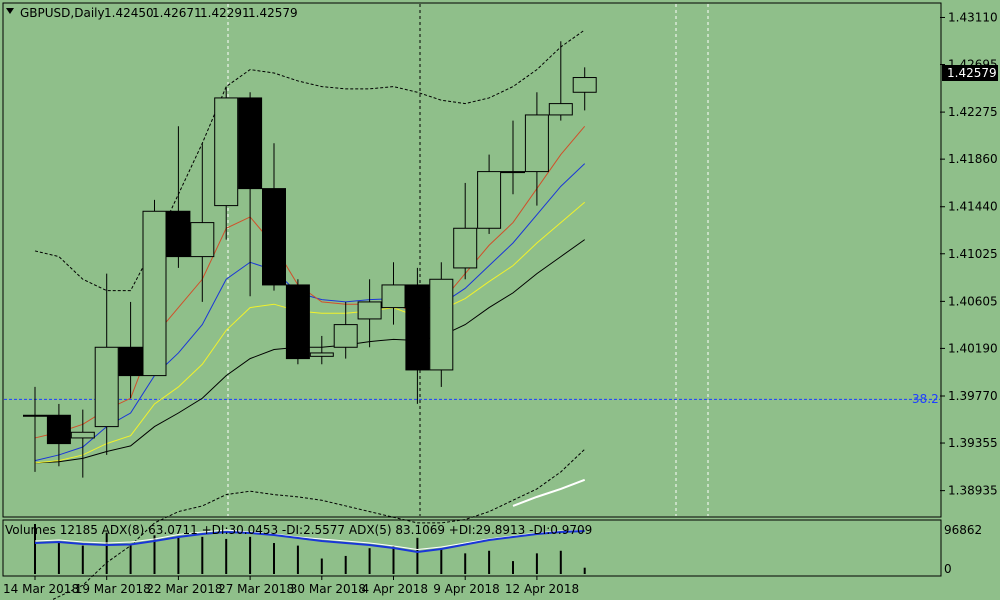 Image resolution: width=1000 pixels, height=600 pixels. What do you see at coordinates (973, 491) in the screenshot?
I see `price-tick-label: 1.38935` at bounding box center [973, 491].